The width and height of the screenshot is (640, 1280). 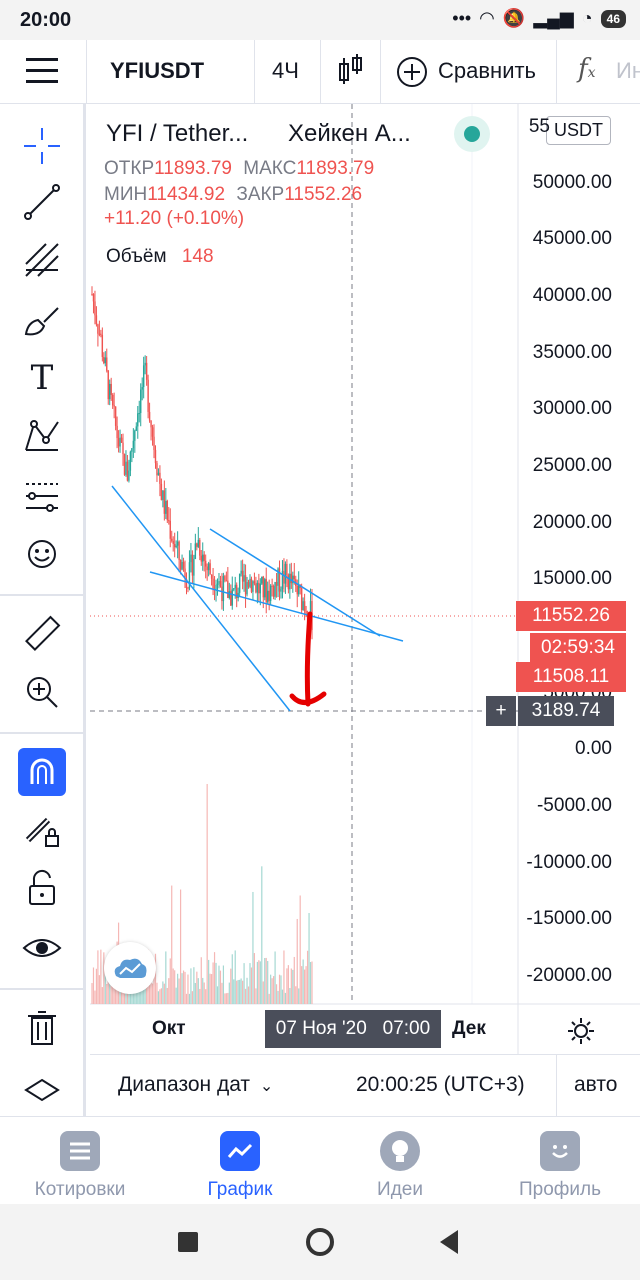 I want to click on ruler-icon, so click(x=42, y=634).